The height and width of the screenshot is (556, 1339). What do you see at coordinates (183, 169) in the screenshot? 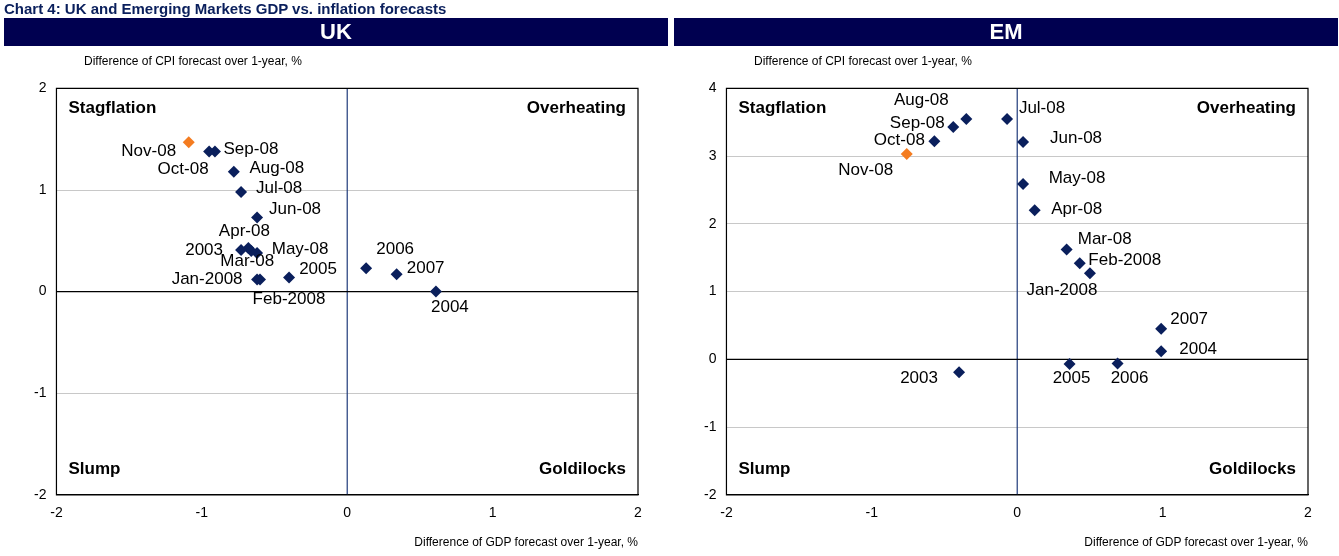
I see `series-label: Oct-08` at bounding box center [183, 169].